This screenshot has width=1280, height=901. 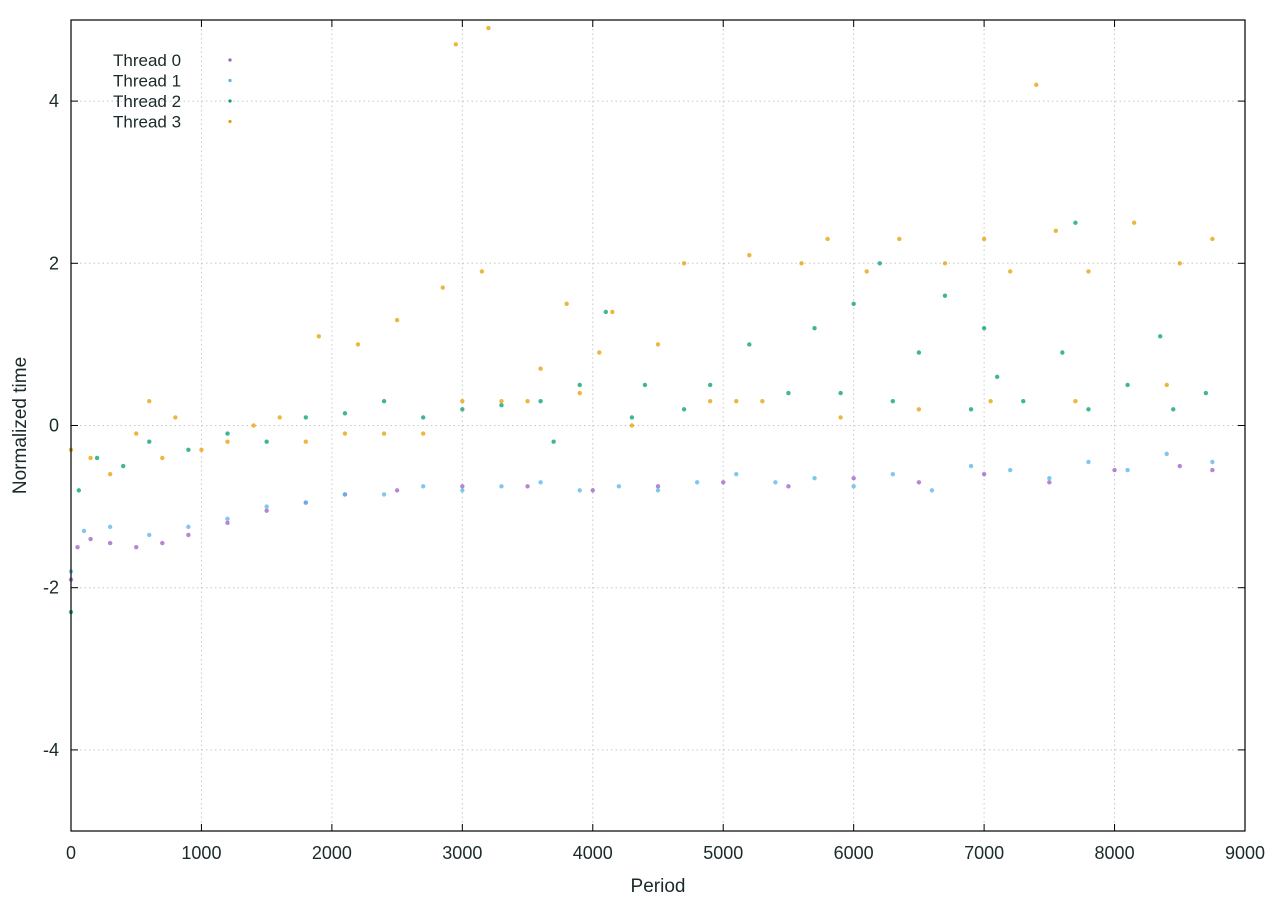 What do you see at coordinates (20, 425) in the screenshot?
I see `y-axis-title: Normalized time` at bounding box center [20, 425].